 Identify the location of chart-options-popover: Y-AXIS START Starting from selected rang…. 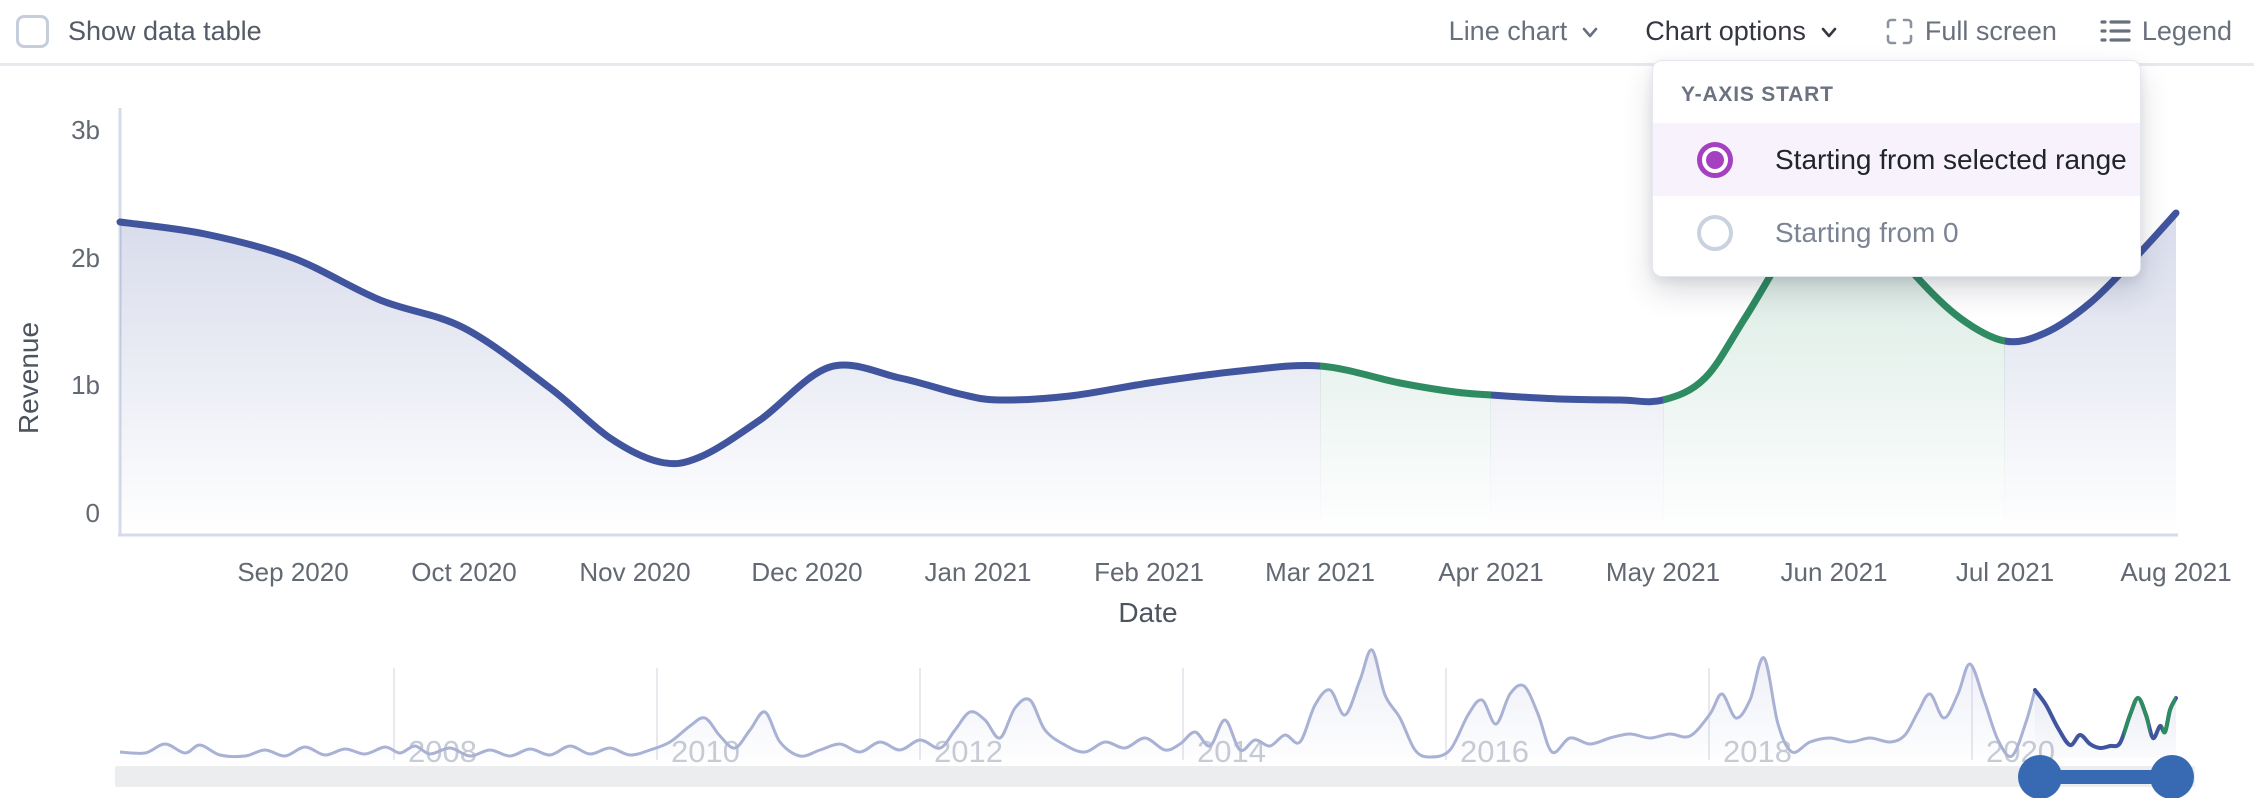
(1896, 168).